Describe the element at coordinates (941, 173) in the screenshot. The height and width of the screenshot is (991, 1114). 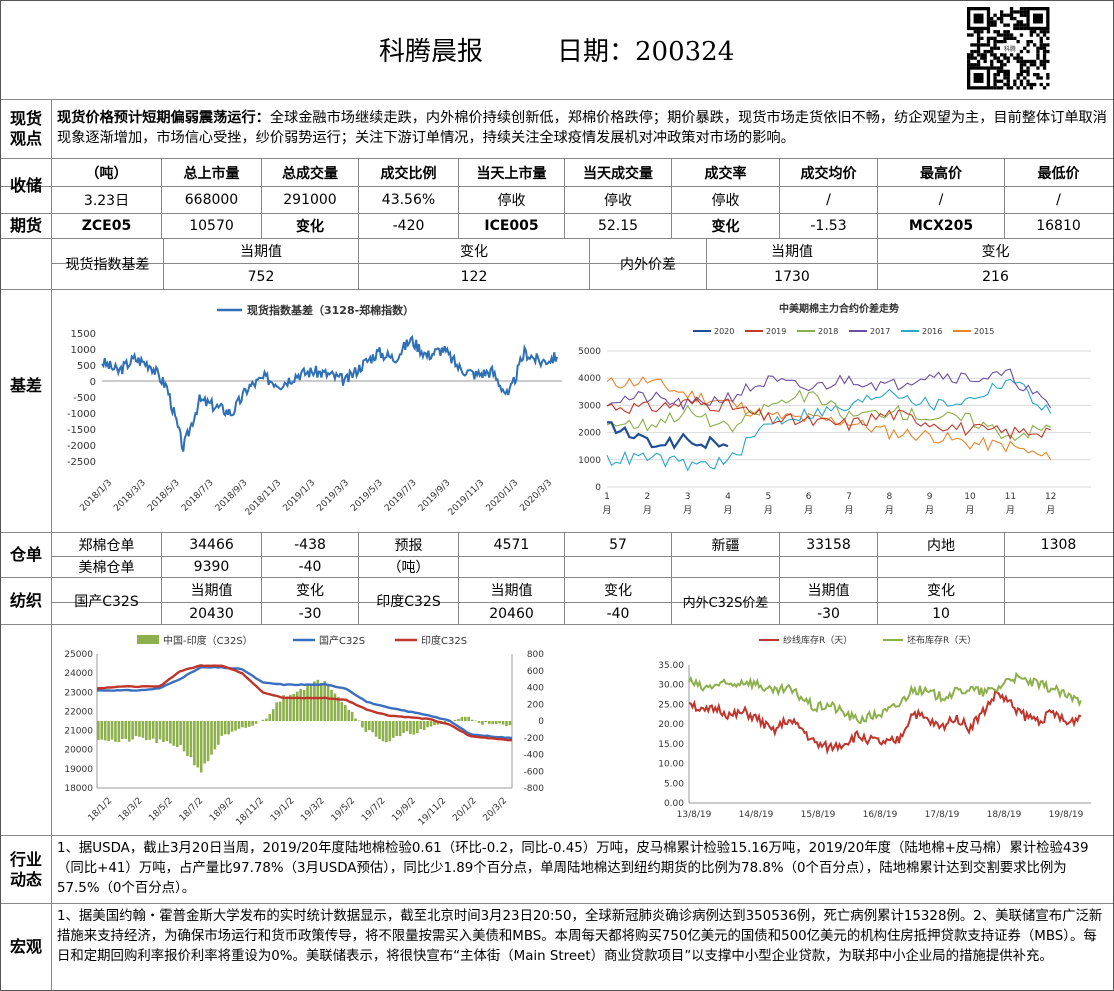
I see `storage-header-cell-8: 最高价` at that location.